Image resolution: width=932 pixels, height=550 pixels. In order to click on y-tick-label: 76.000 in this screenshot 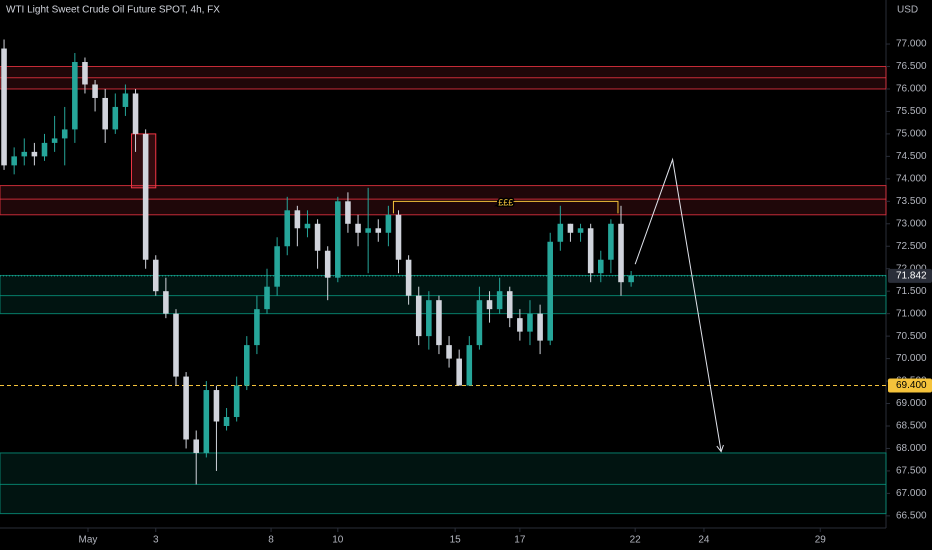, I will do `click(911, 89)`.